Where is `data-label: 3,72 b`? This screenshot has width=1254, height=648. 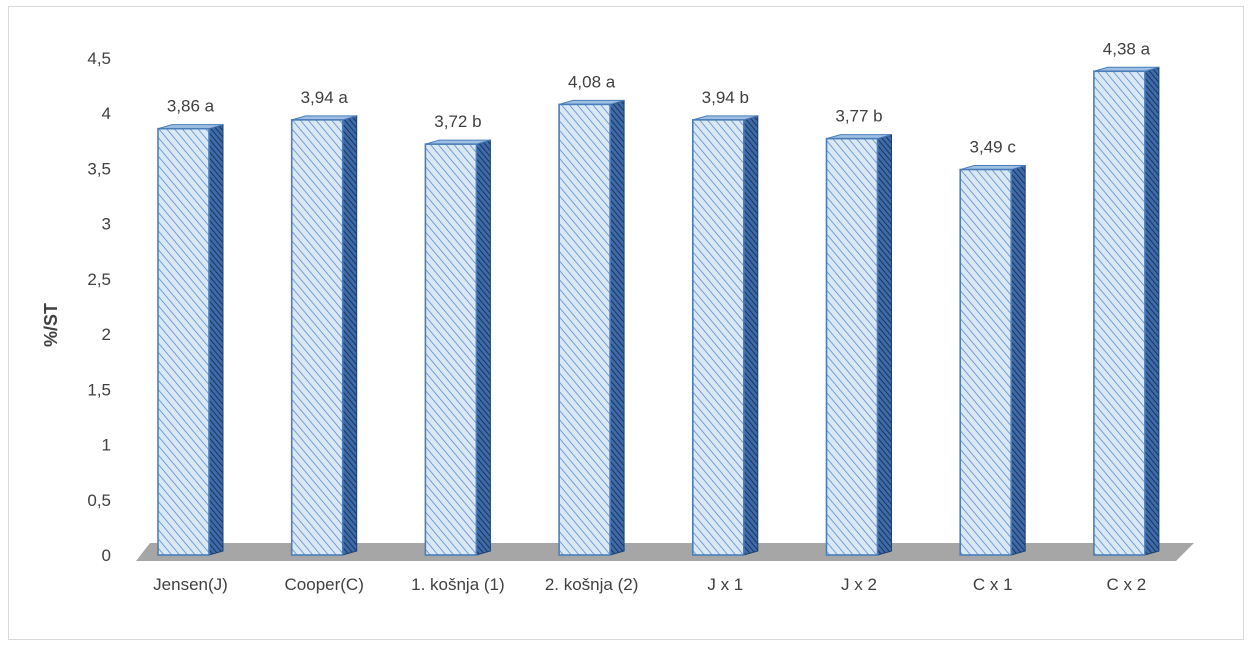
data-label: 3,72 b is located at coordinates (457, 121).